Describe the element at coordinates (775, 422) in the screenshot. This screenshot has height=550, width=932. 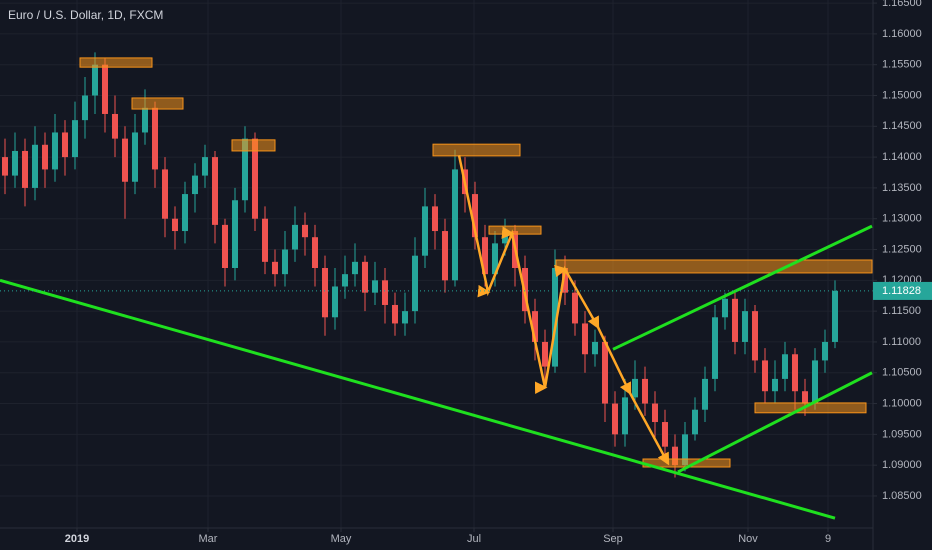
I see `trendline` at that location.